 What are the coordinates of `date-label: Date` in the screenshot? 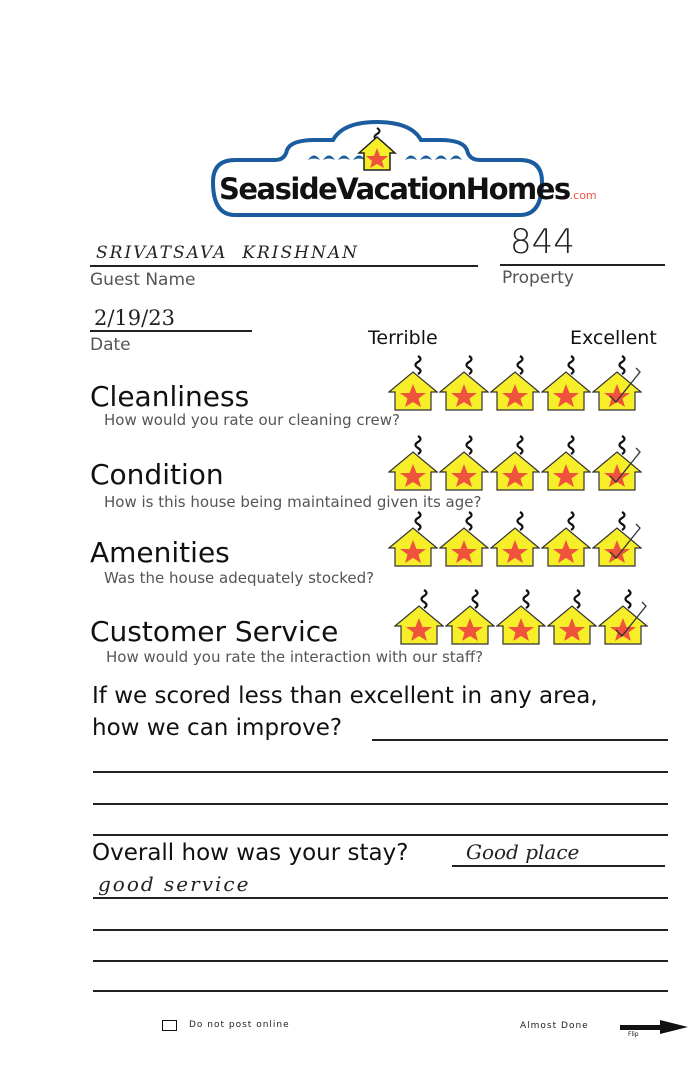 It's located at (110, 345).